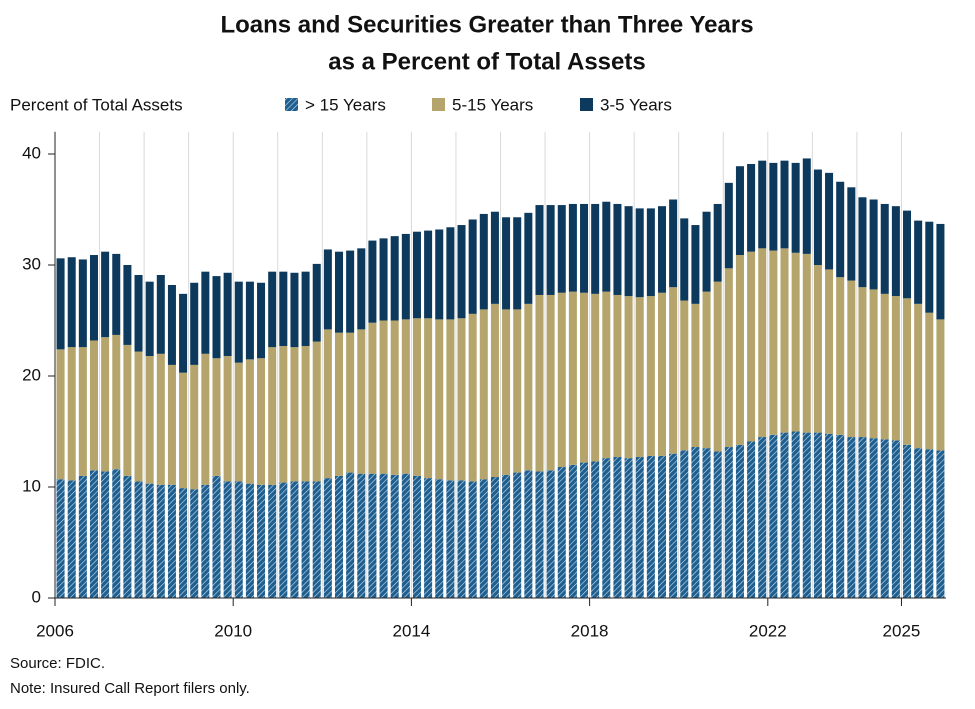 This screenshot has width=975, height=709. Describe the element at coordinates (902, 630) in the screenshot. I see `x-tick-label: 2025` at that location.